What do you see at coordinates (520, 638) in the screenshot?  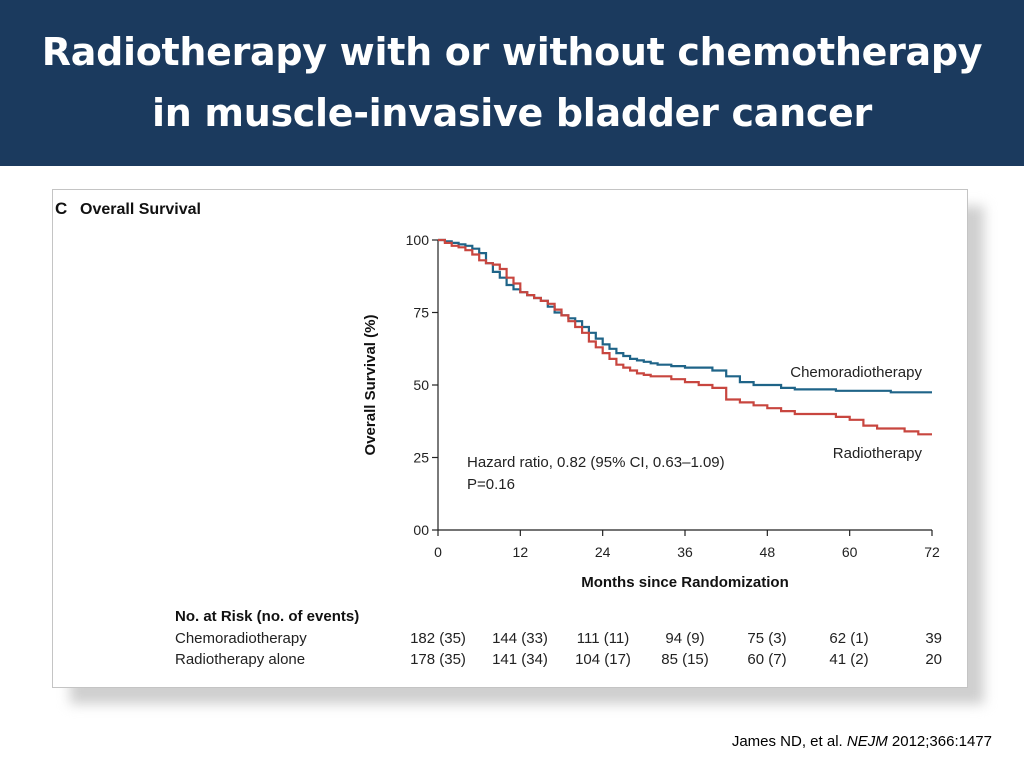 I see `at-risk-cell: 144 (33)` at bounding box center [520, 638].